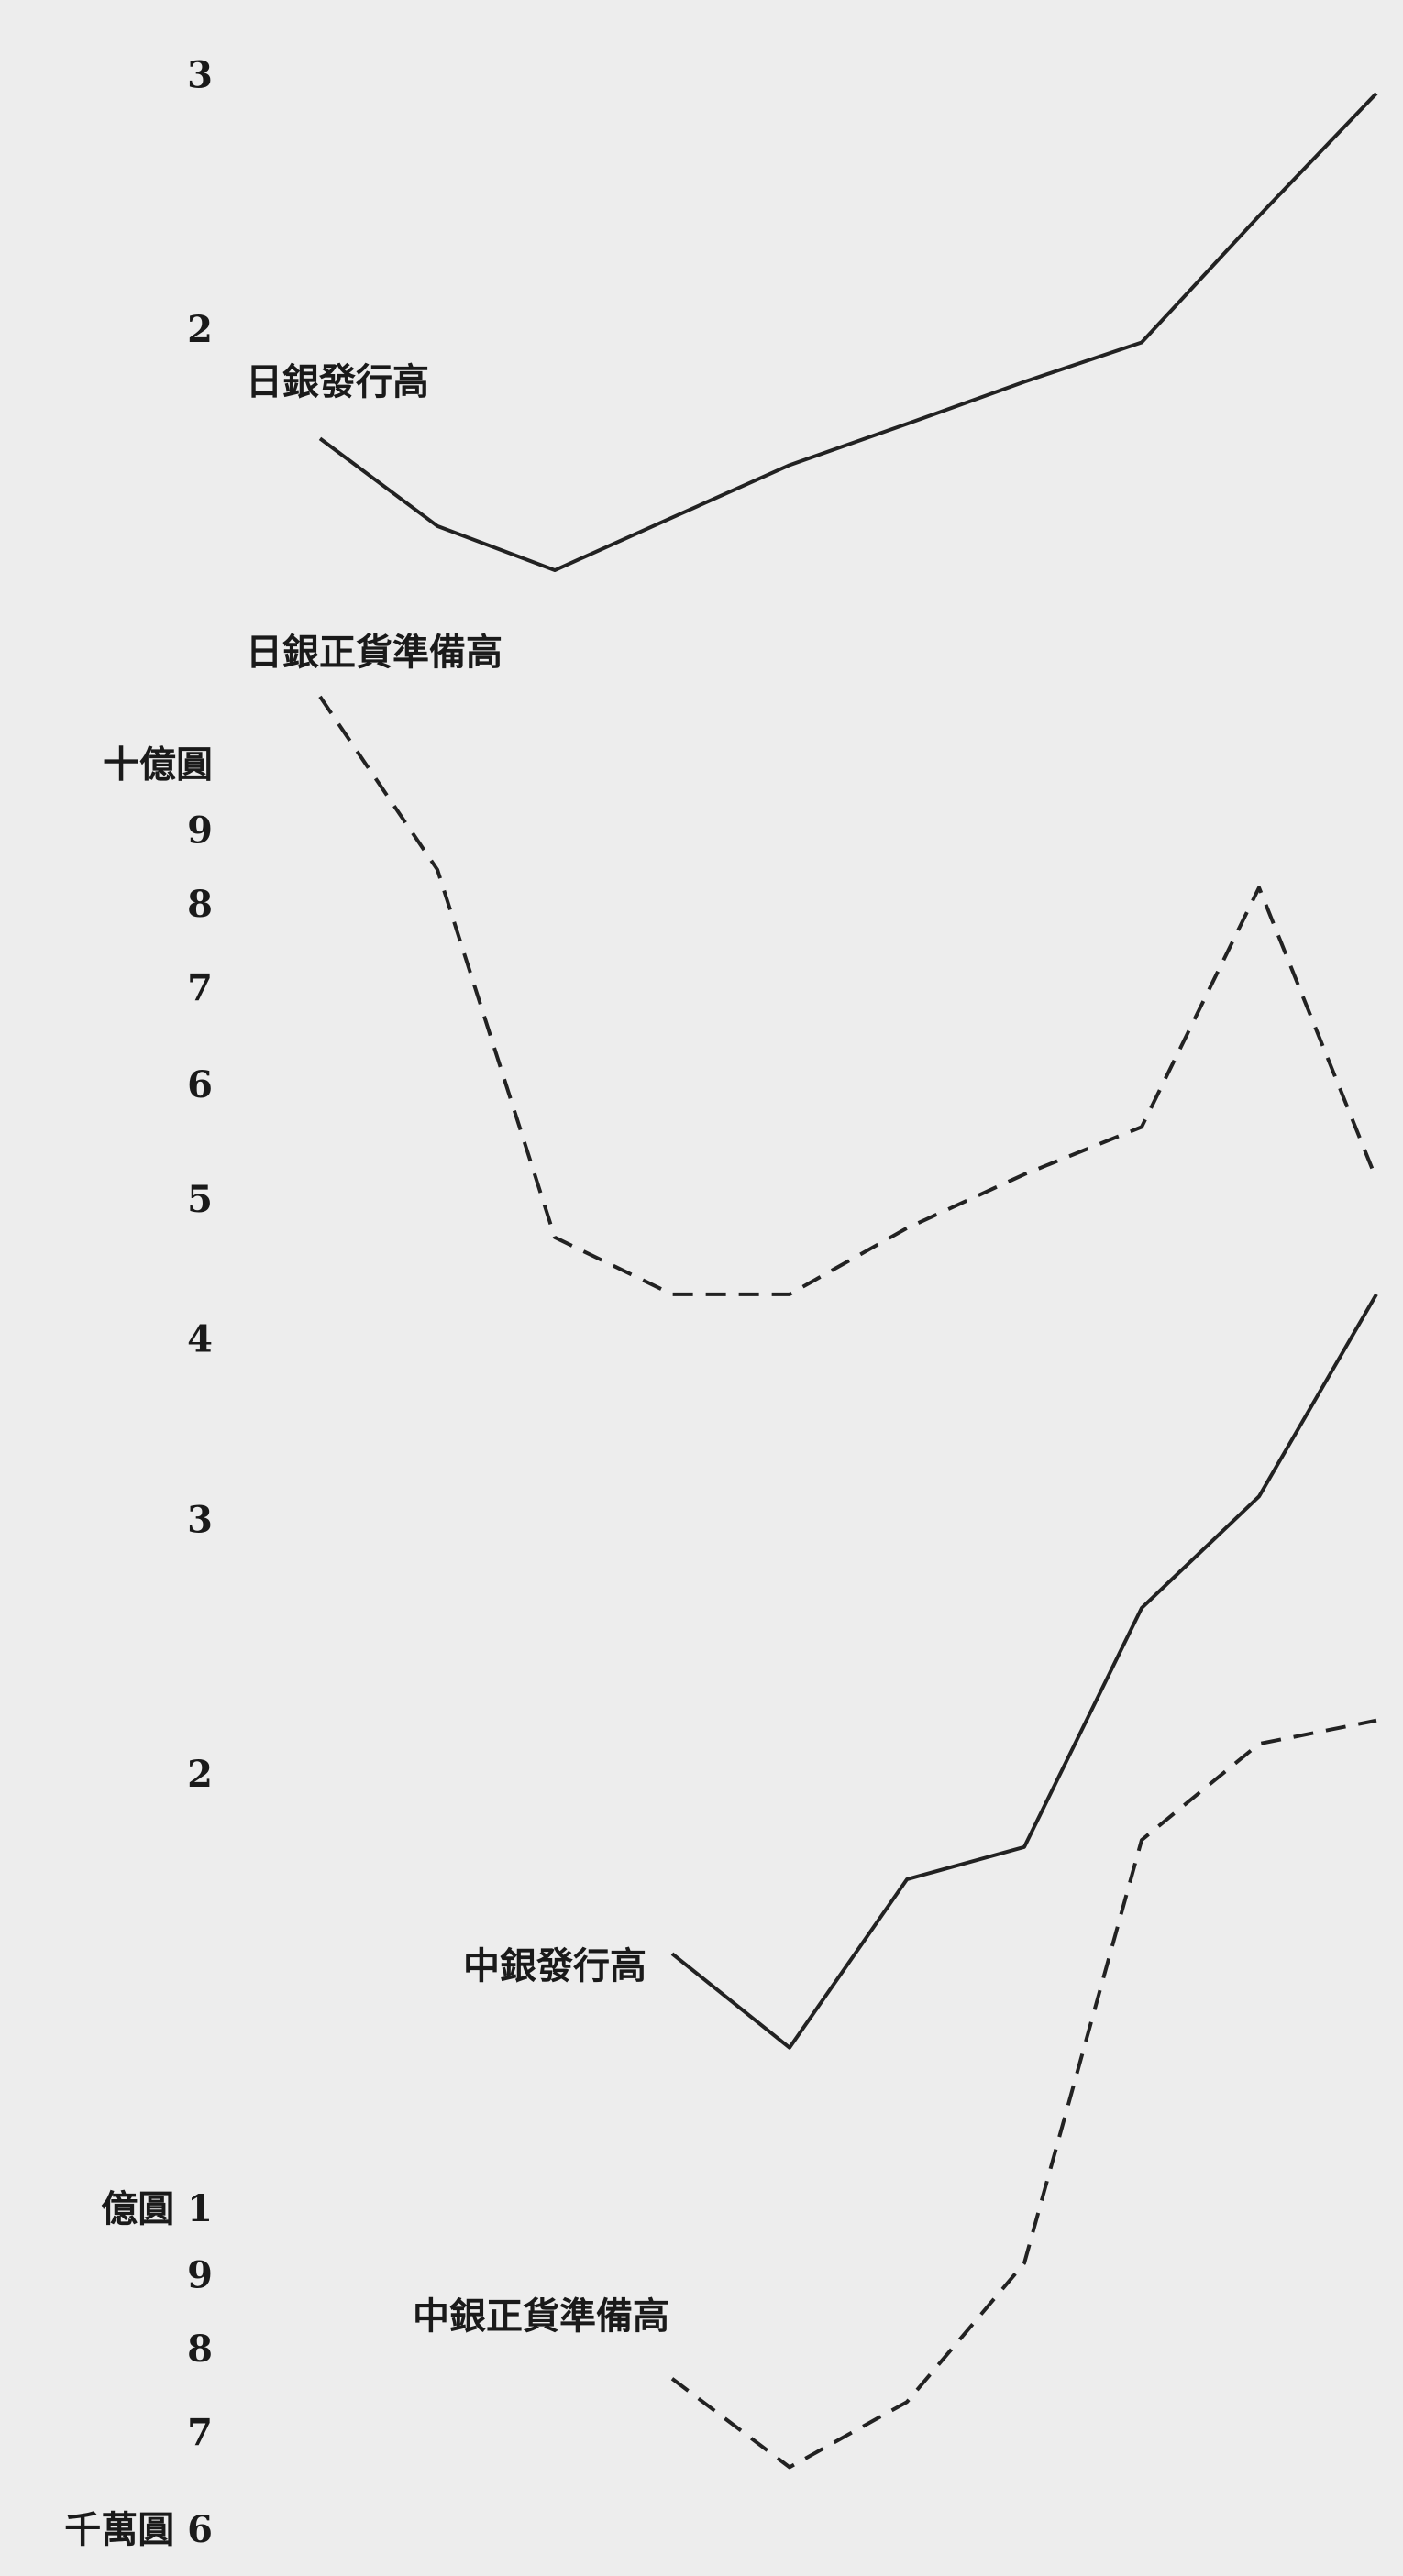 This screenshot has width=1403, height=2576. I want to click on series-label: 中銀發行高, so click(554, 1965).